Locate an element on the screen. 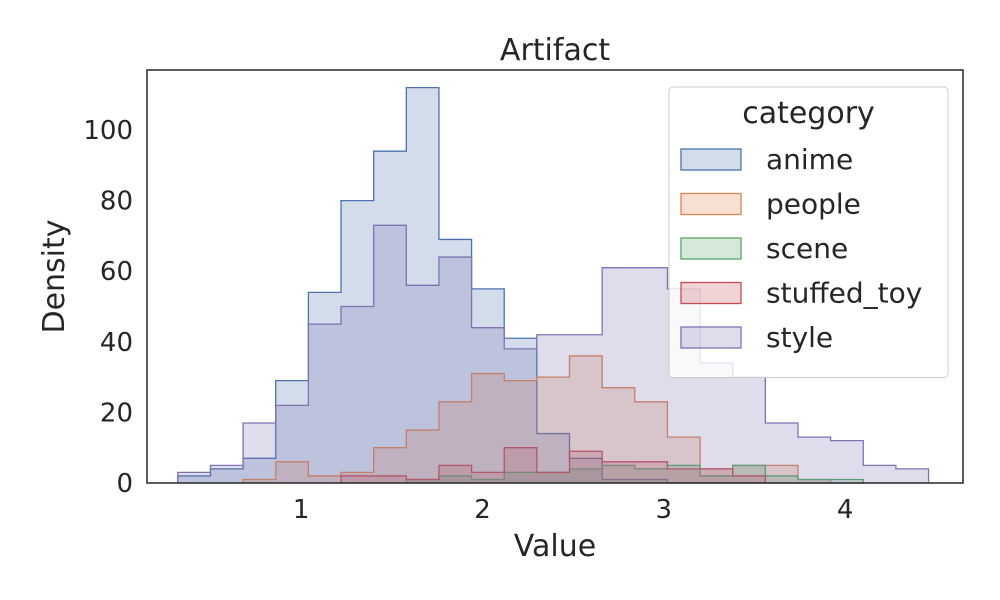  y-tick-label: 100 is located at coordinates (108, 131).